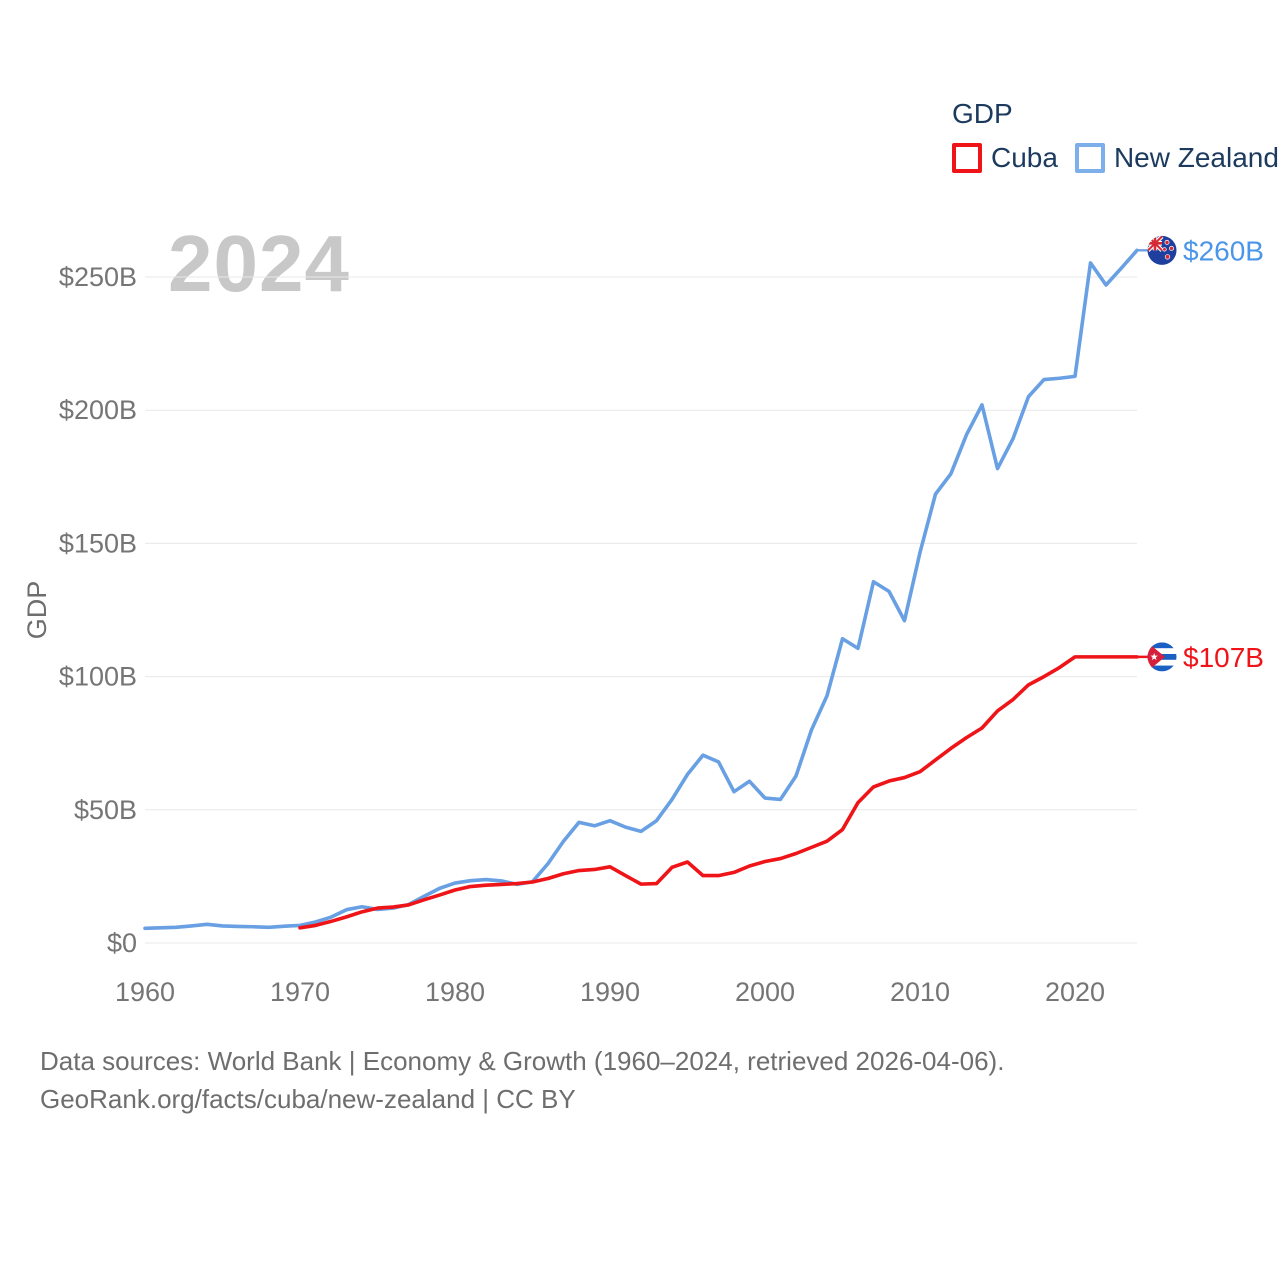  Describe the element at coordinates (259, 263) in the screenshot. I see `year-watermark: 2024` at that location.